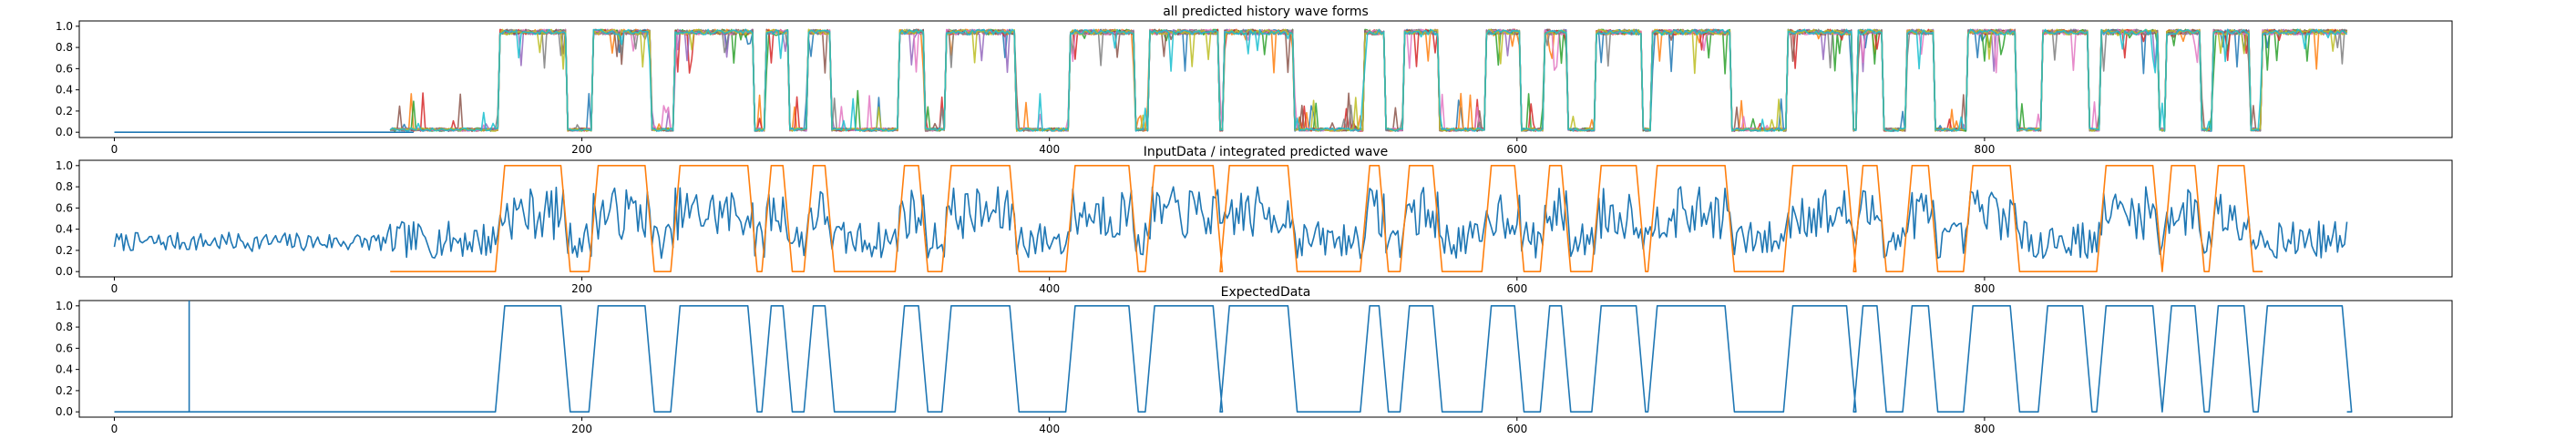  What do you see at coordinates (1230, 223) in the screenshot?
I see `series-line` at bounding box center [1230, 223].